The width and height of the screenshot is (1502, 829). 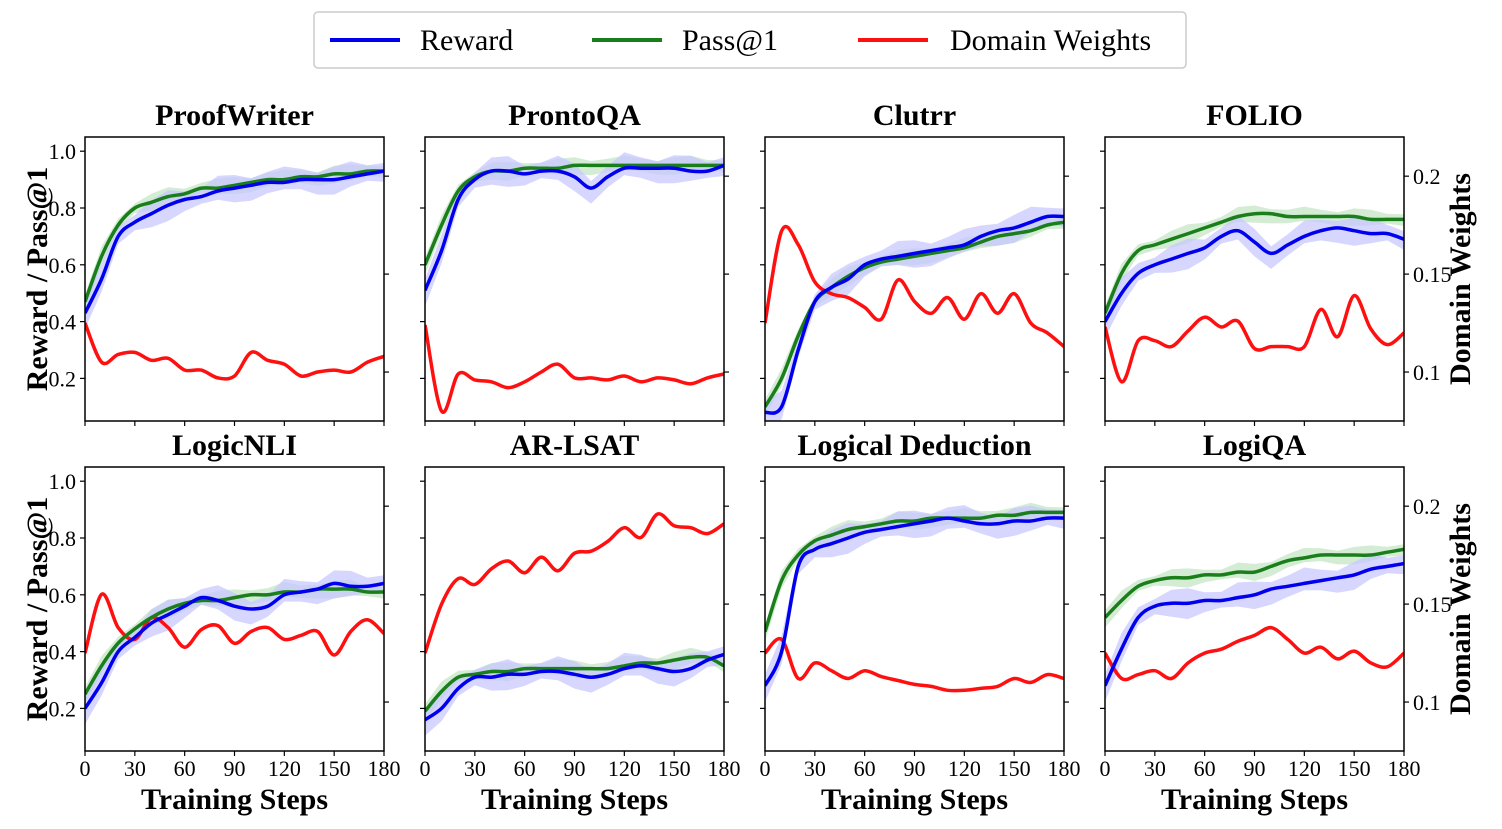 What do you see at coordinates (1254, 115) in the screenshot?
I see `panel-title: FOLIO` at bounding box center [1254, 115].